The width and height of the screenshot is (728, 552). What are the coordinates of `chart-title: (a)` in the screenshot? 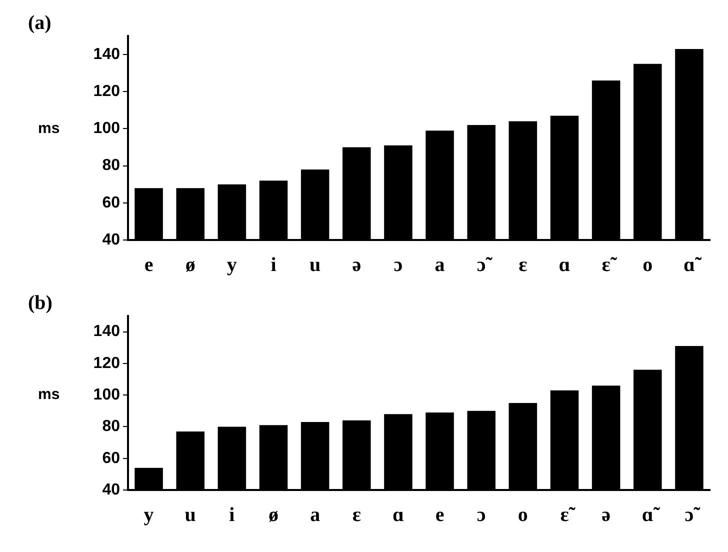 It's located at (40, 23).